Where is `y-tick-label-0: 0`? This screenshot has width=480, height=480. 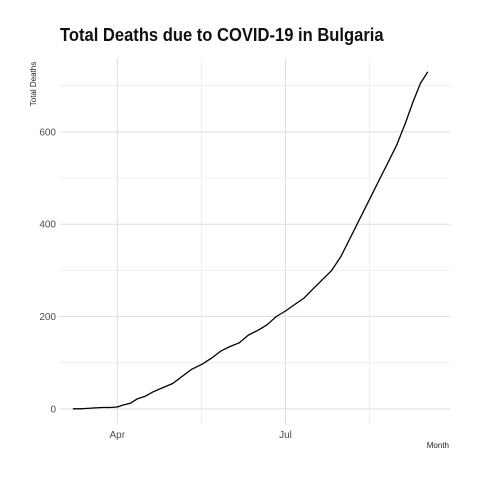 y-tick-label-0: 0 is located at coordinates (53, 409).